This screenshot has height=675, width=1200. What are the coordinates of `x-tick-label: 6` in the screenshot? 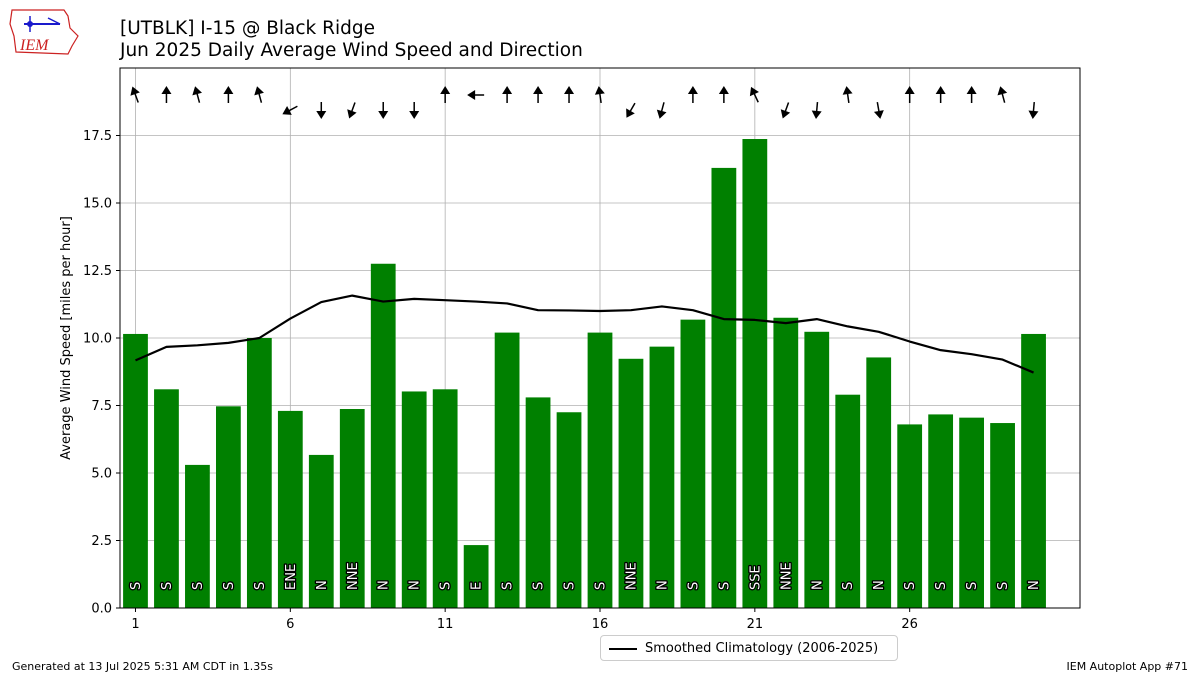 It's located at (290, 624).